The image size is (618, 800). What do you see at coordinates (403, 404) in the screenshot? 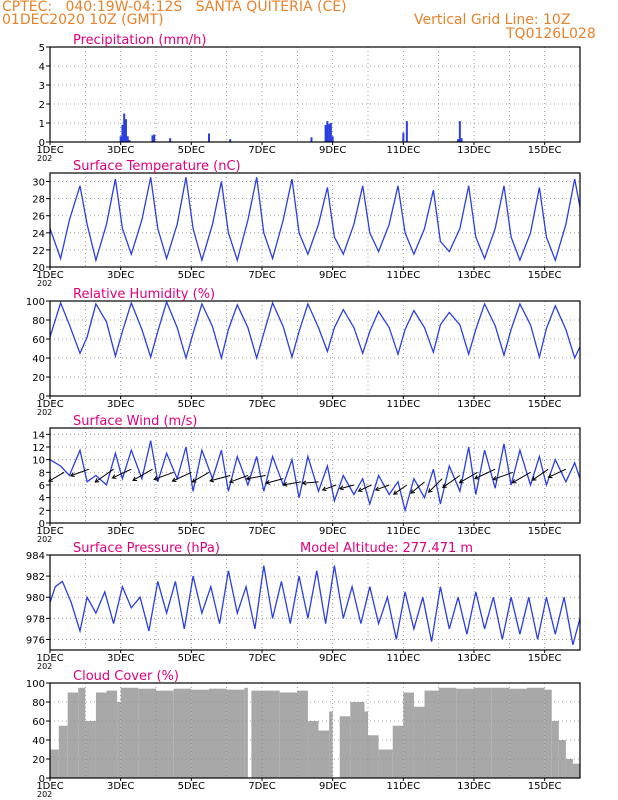
I see `humidity-xtick-label: 11DEC` at bounding box center [403, 404].